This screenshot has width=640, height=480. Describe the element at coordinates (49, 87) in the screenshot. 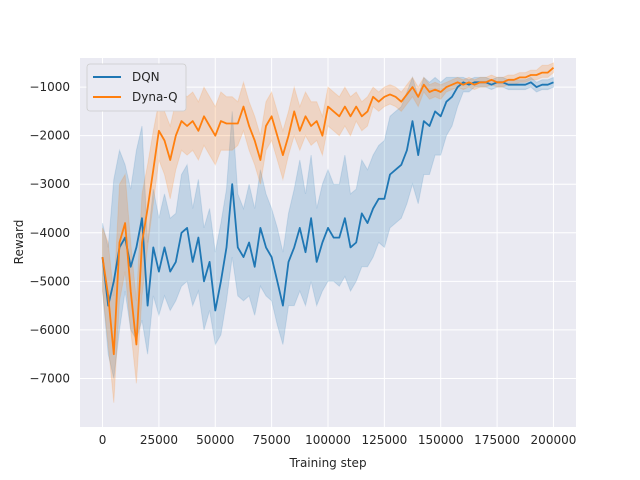

I see `y-tick-label: −1000` at that location.